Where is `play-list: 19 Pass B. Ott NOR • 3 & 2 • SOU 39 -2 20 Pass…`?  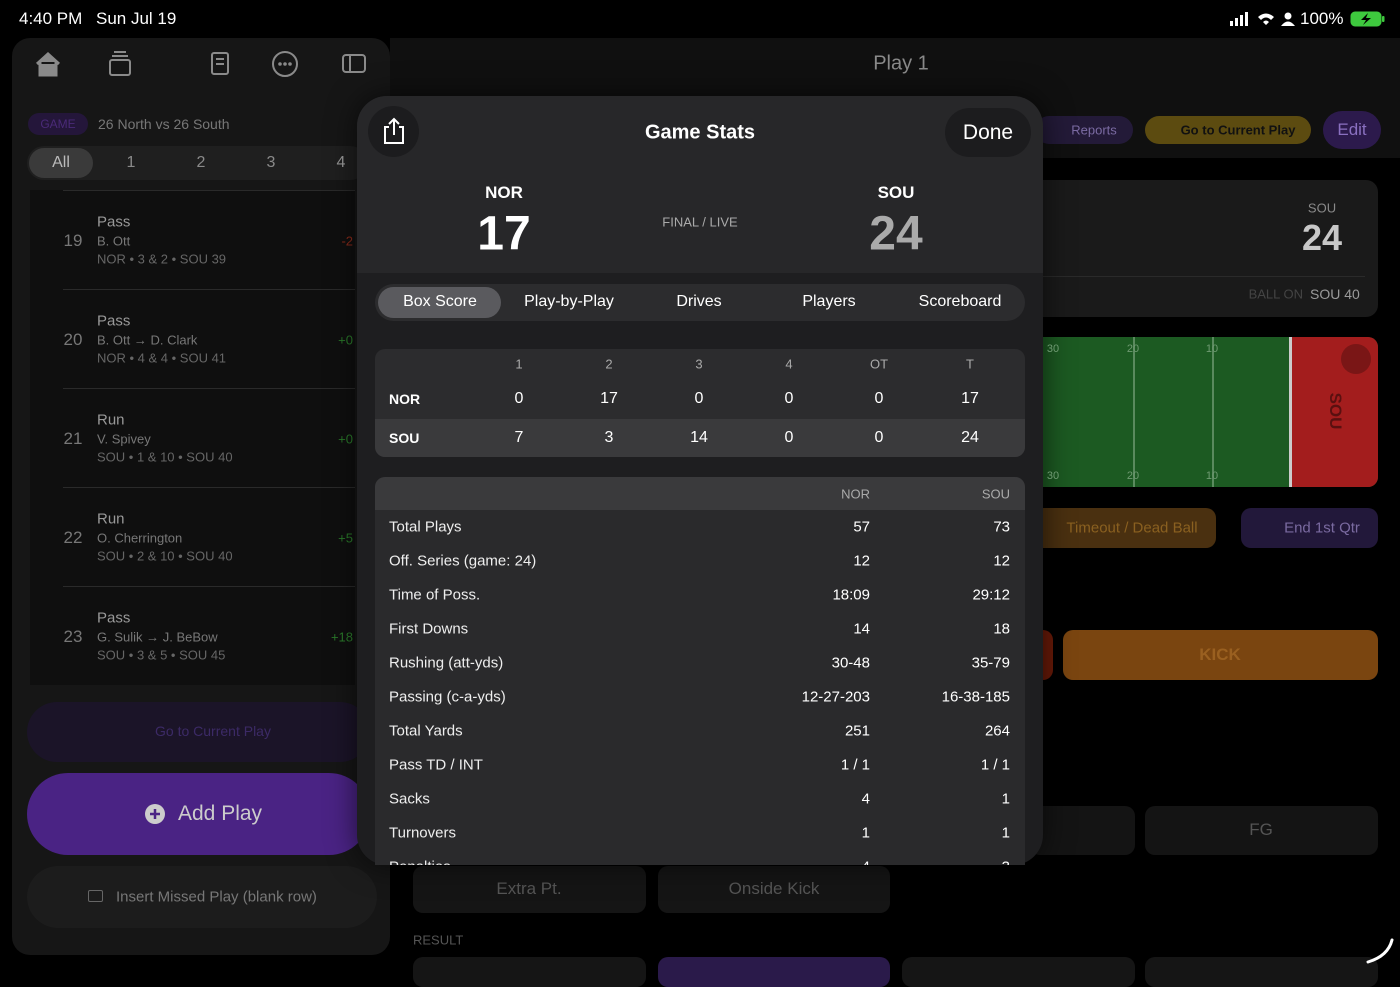 play-list: 19 Pass B. Ott NOR • 3 & 2 • SOU 39 -2 20 Pass… is located at coordinates (192, 437).